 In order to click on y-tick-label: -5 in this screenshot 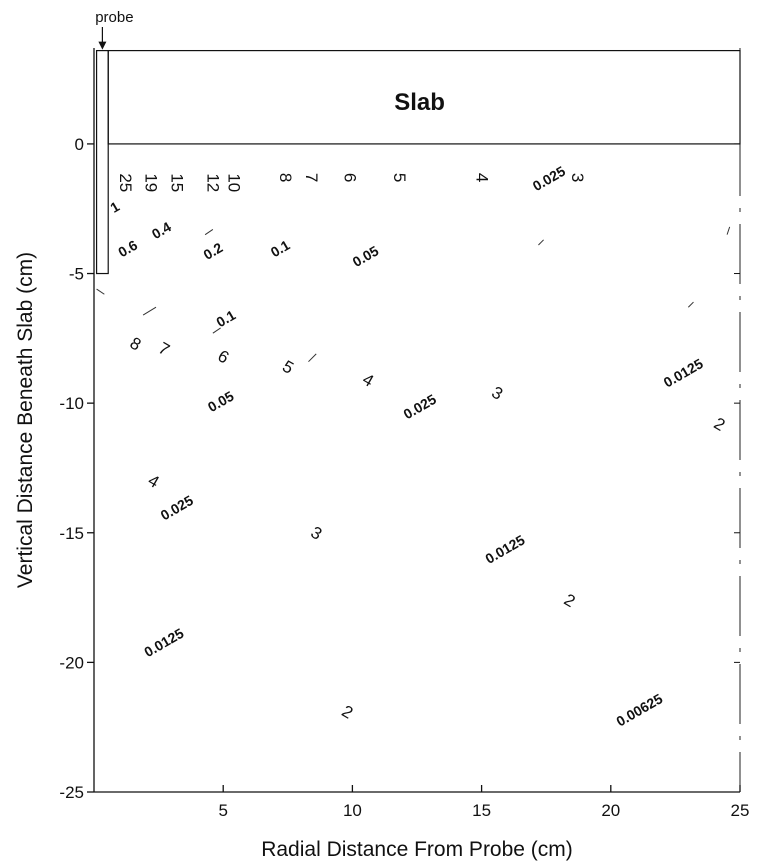, I will do `click(76, 274)`.